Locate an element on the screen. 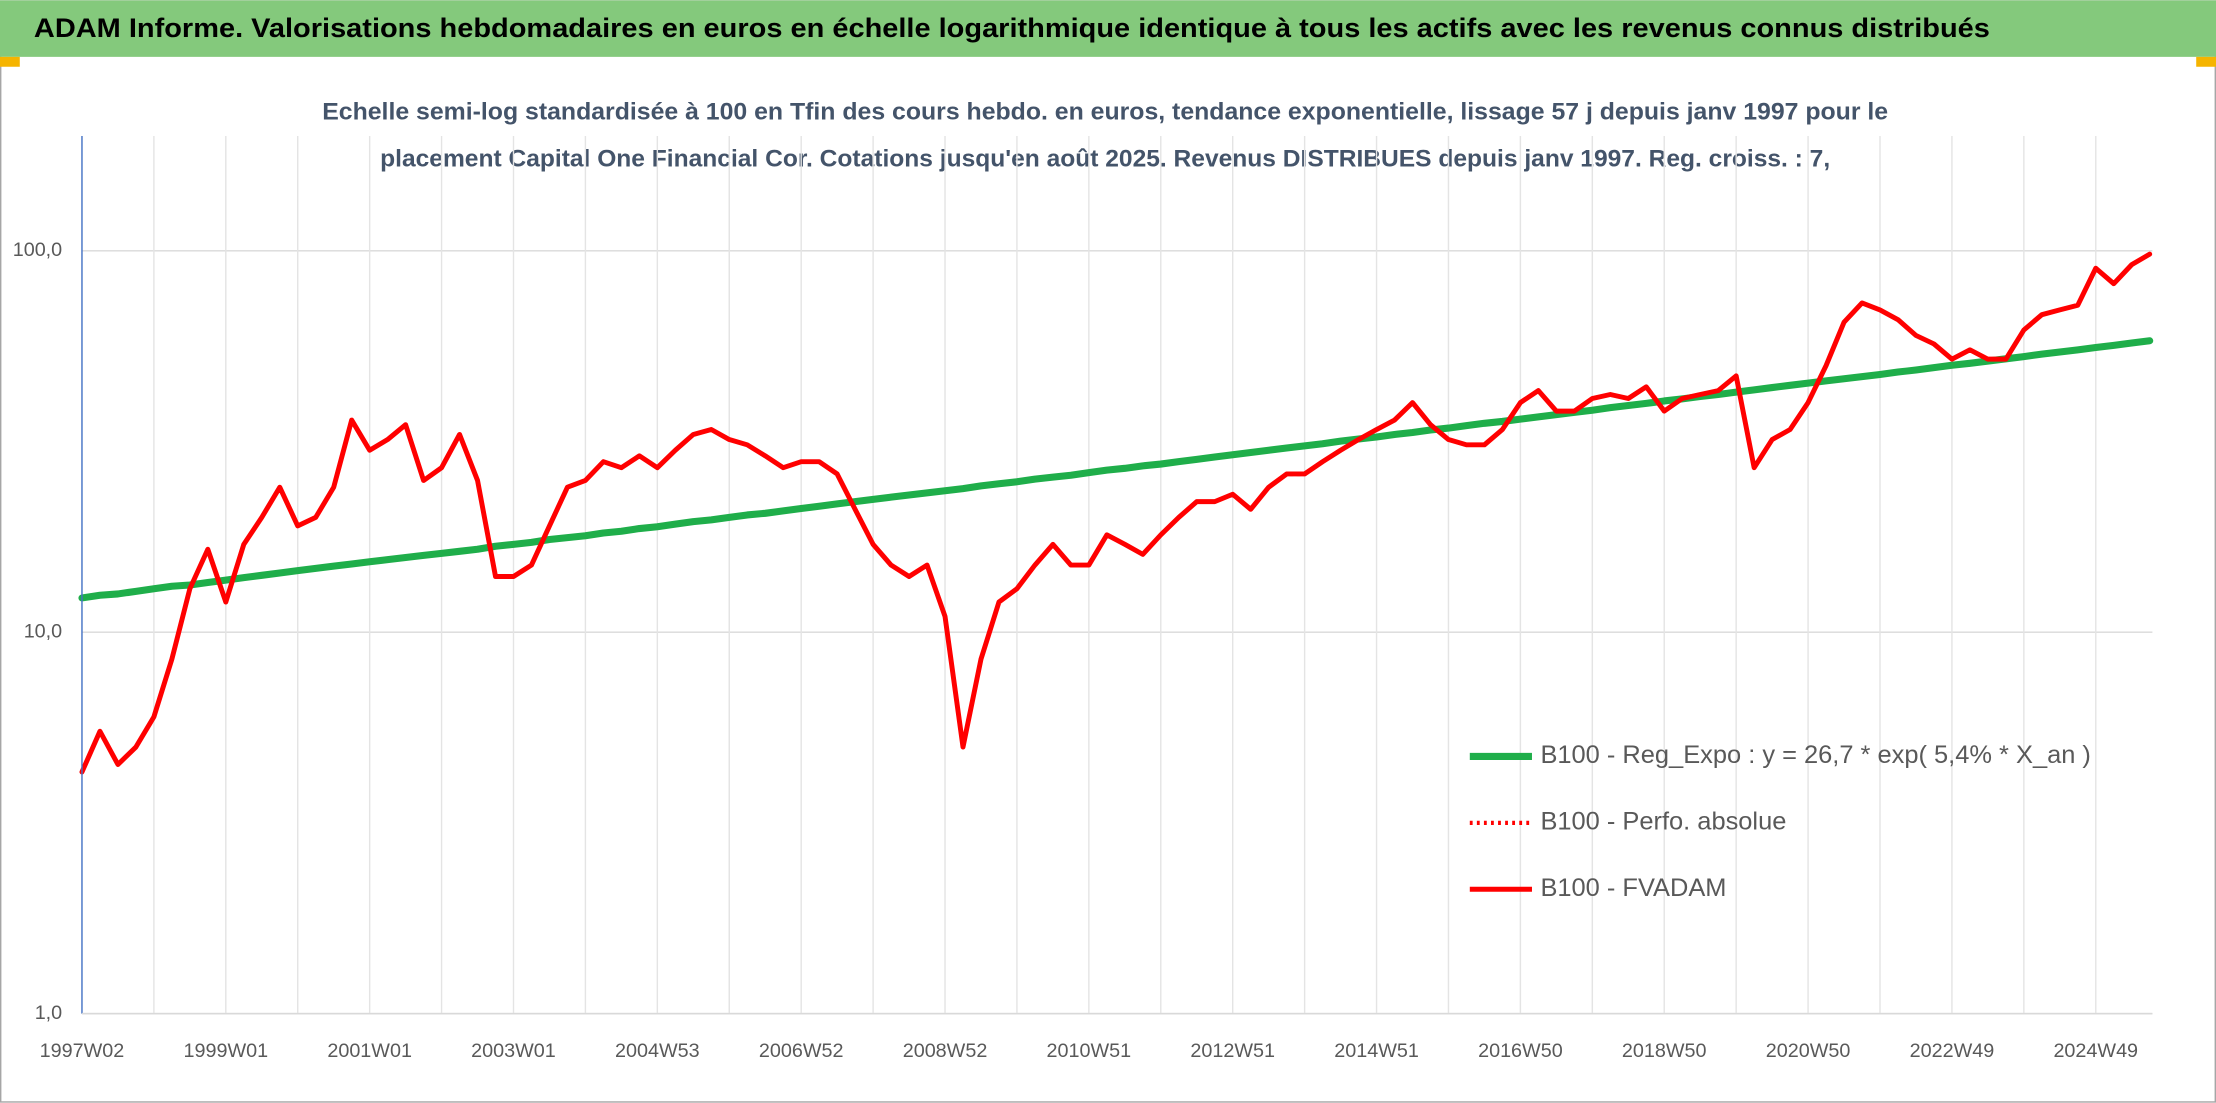 This screenshot has width=2216, height=1103. x-tick-label: 2006W52 is located at coordinates (801, 1051).